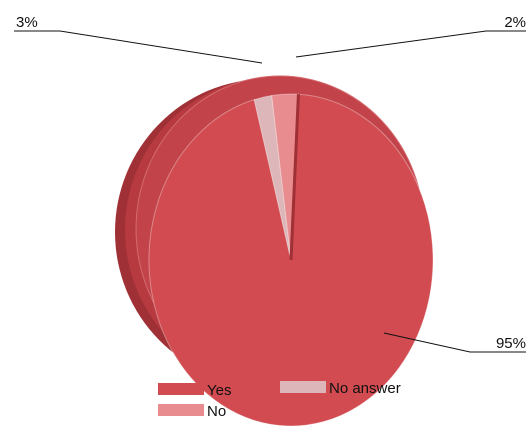 This screenshot has height=448, width=529. What do you see at coordinates (365, 388) in the screenshot?
I see `legend-label-no-answer: No answer` at bounding box center [365, 388].